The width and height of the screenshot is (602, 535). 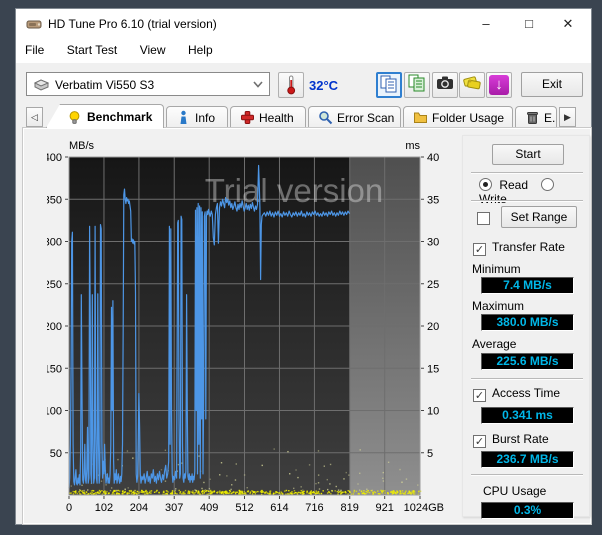 I want to click on svg-text: 40, so click(x=433, y=158).